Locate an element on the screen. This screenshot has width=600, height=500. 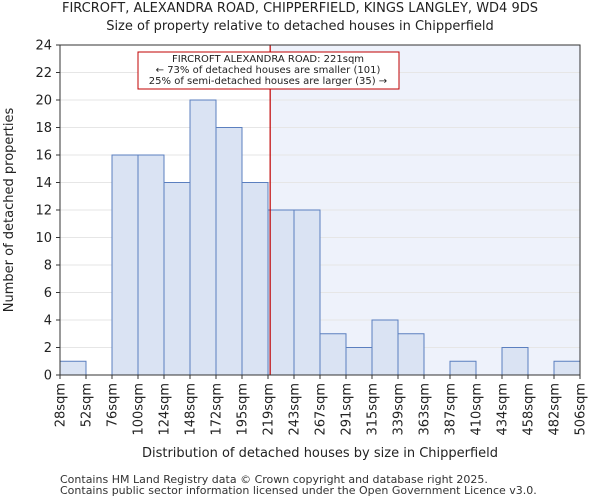
x-tick-label: 195sqm is located at coordinates (243, 409).